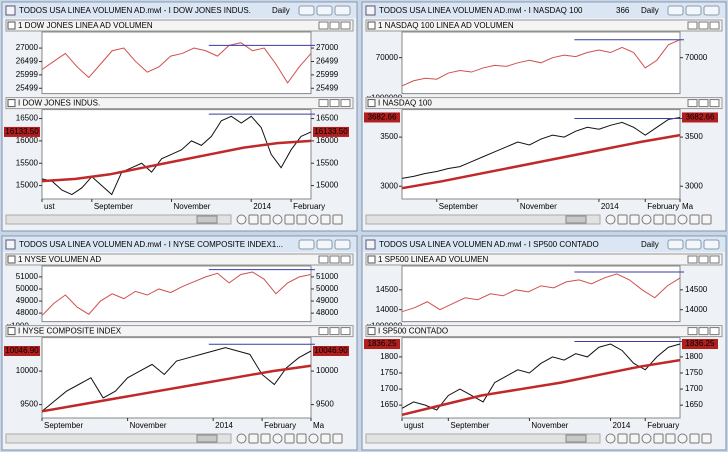  Describe the element at coordinates (22, 350) in the screenshot. I see `last-value-left: 10046.90` at that location.